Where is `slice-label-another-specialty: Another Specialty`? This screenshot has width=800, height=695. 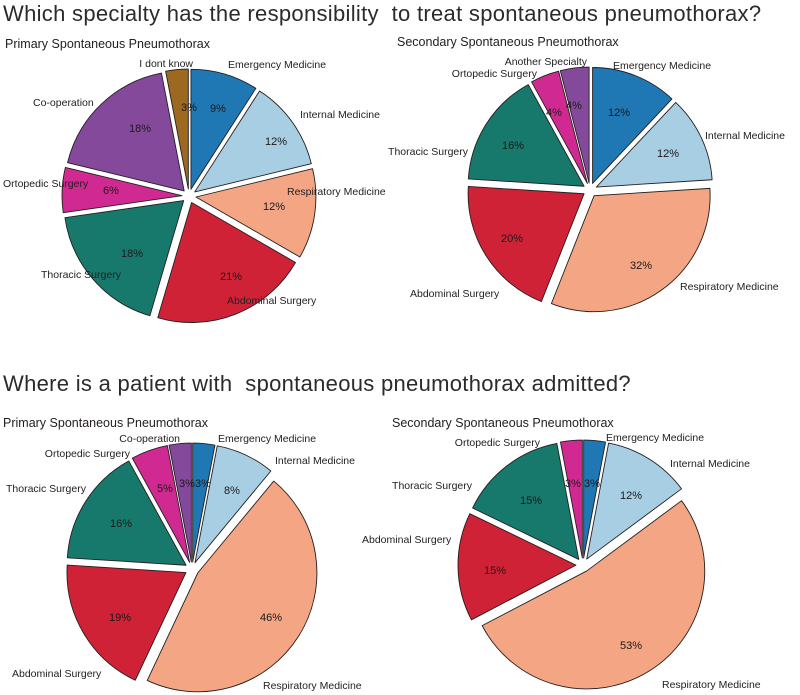
slice-label-another-specialty: Another Specialty is located at coordinates (546, 62).